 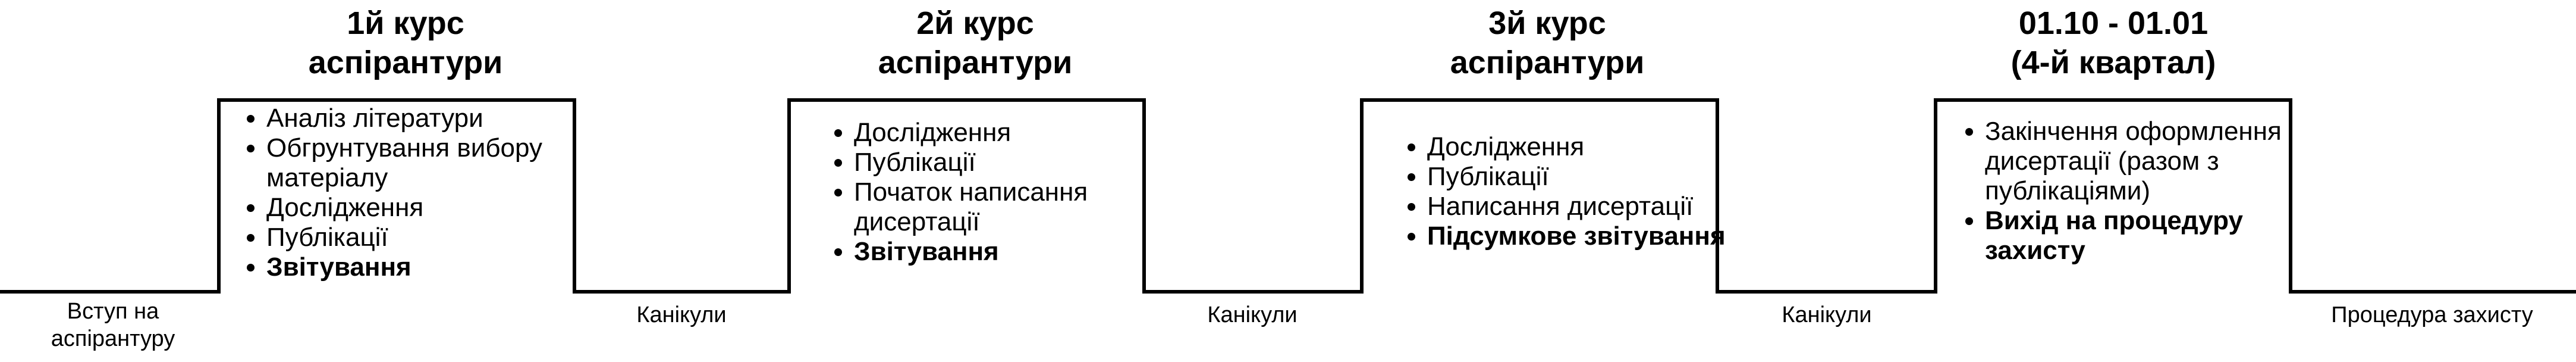 What do you see at coordinates (1589, 236) in the screenshot?
I see `task-item-bold: Підсумкове звітування` at bounding box center [1589, 236].